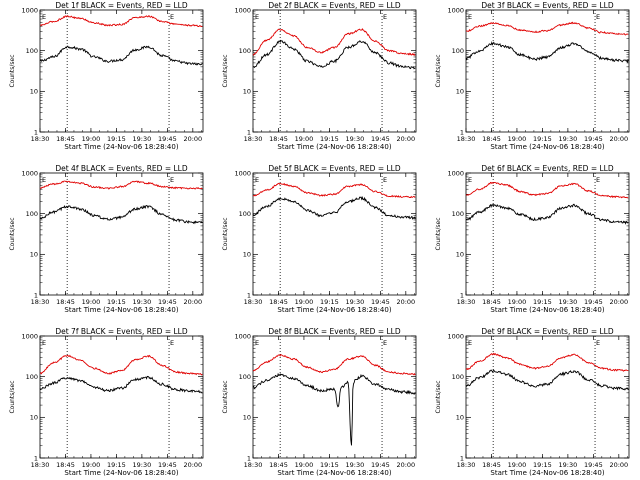 The width and height of the screenshot is (640, 480). What do you see at coordinates (334, 331) in the screenshot?
I see `panel-title: Det 8f BLACK = Events, RED = LLD` at bounding box center [334, 331].